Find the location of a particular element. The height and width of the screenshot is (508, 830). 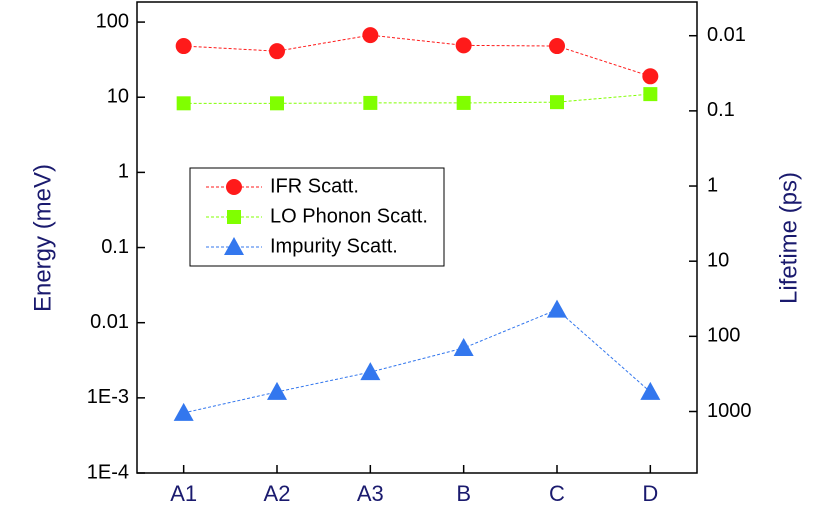

x-tick-label: C is located at coordinates (557, 493).